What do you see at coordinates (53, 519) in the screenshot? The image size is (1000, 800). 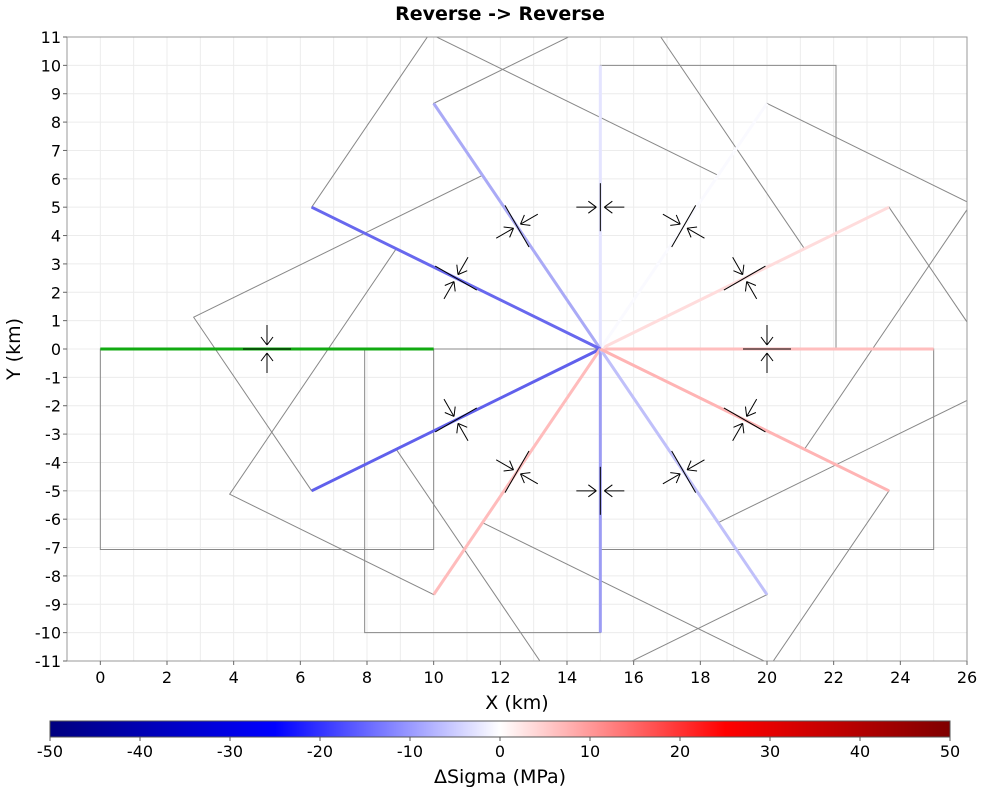 I see `y-tick-label: -6` at bounding box center [53, 519].